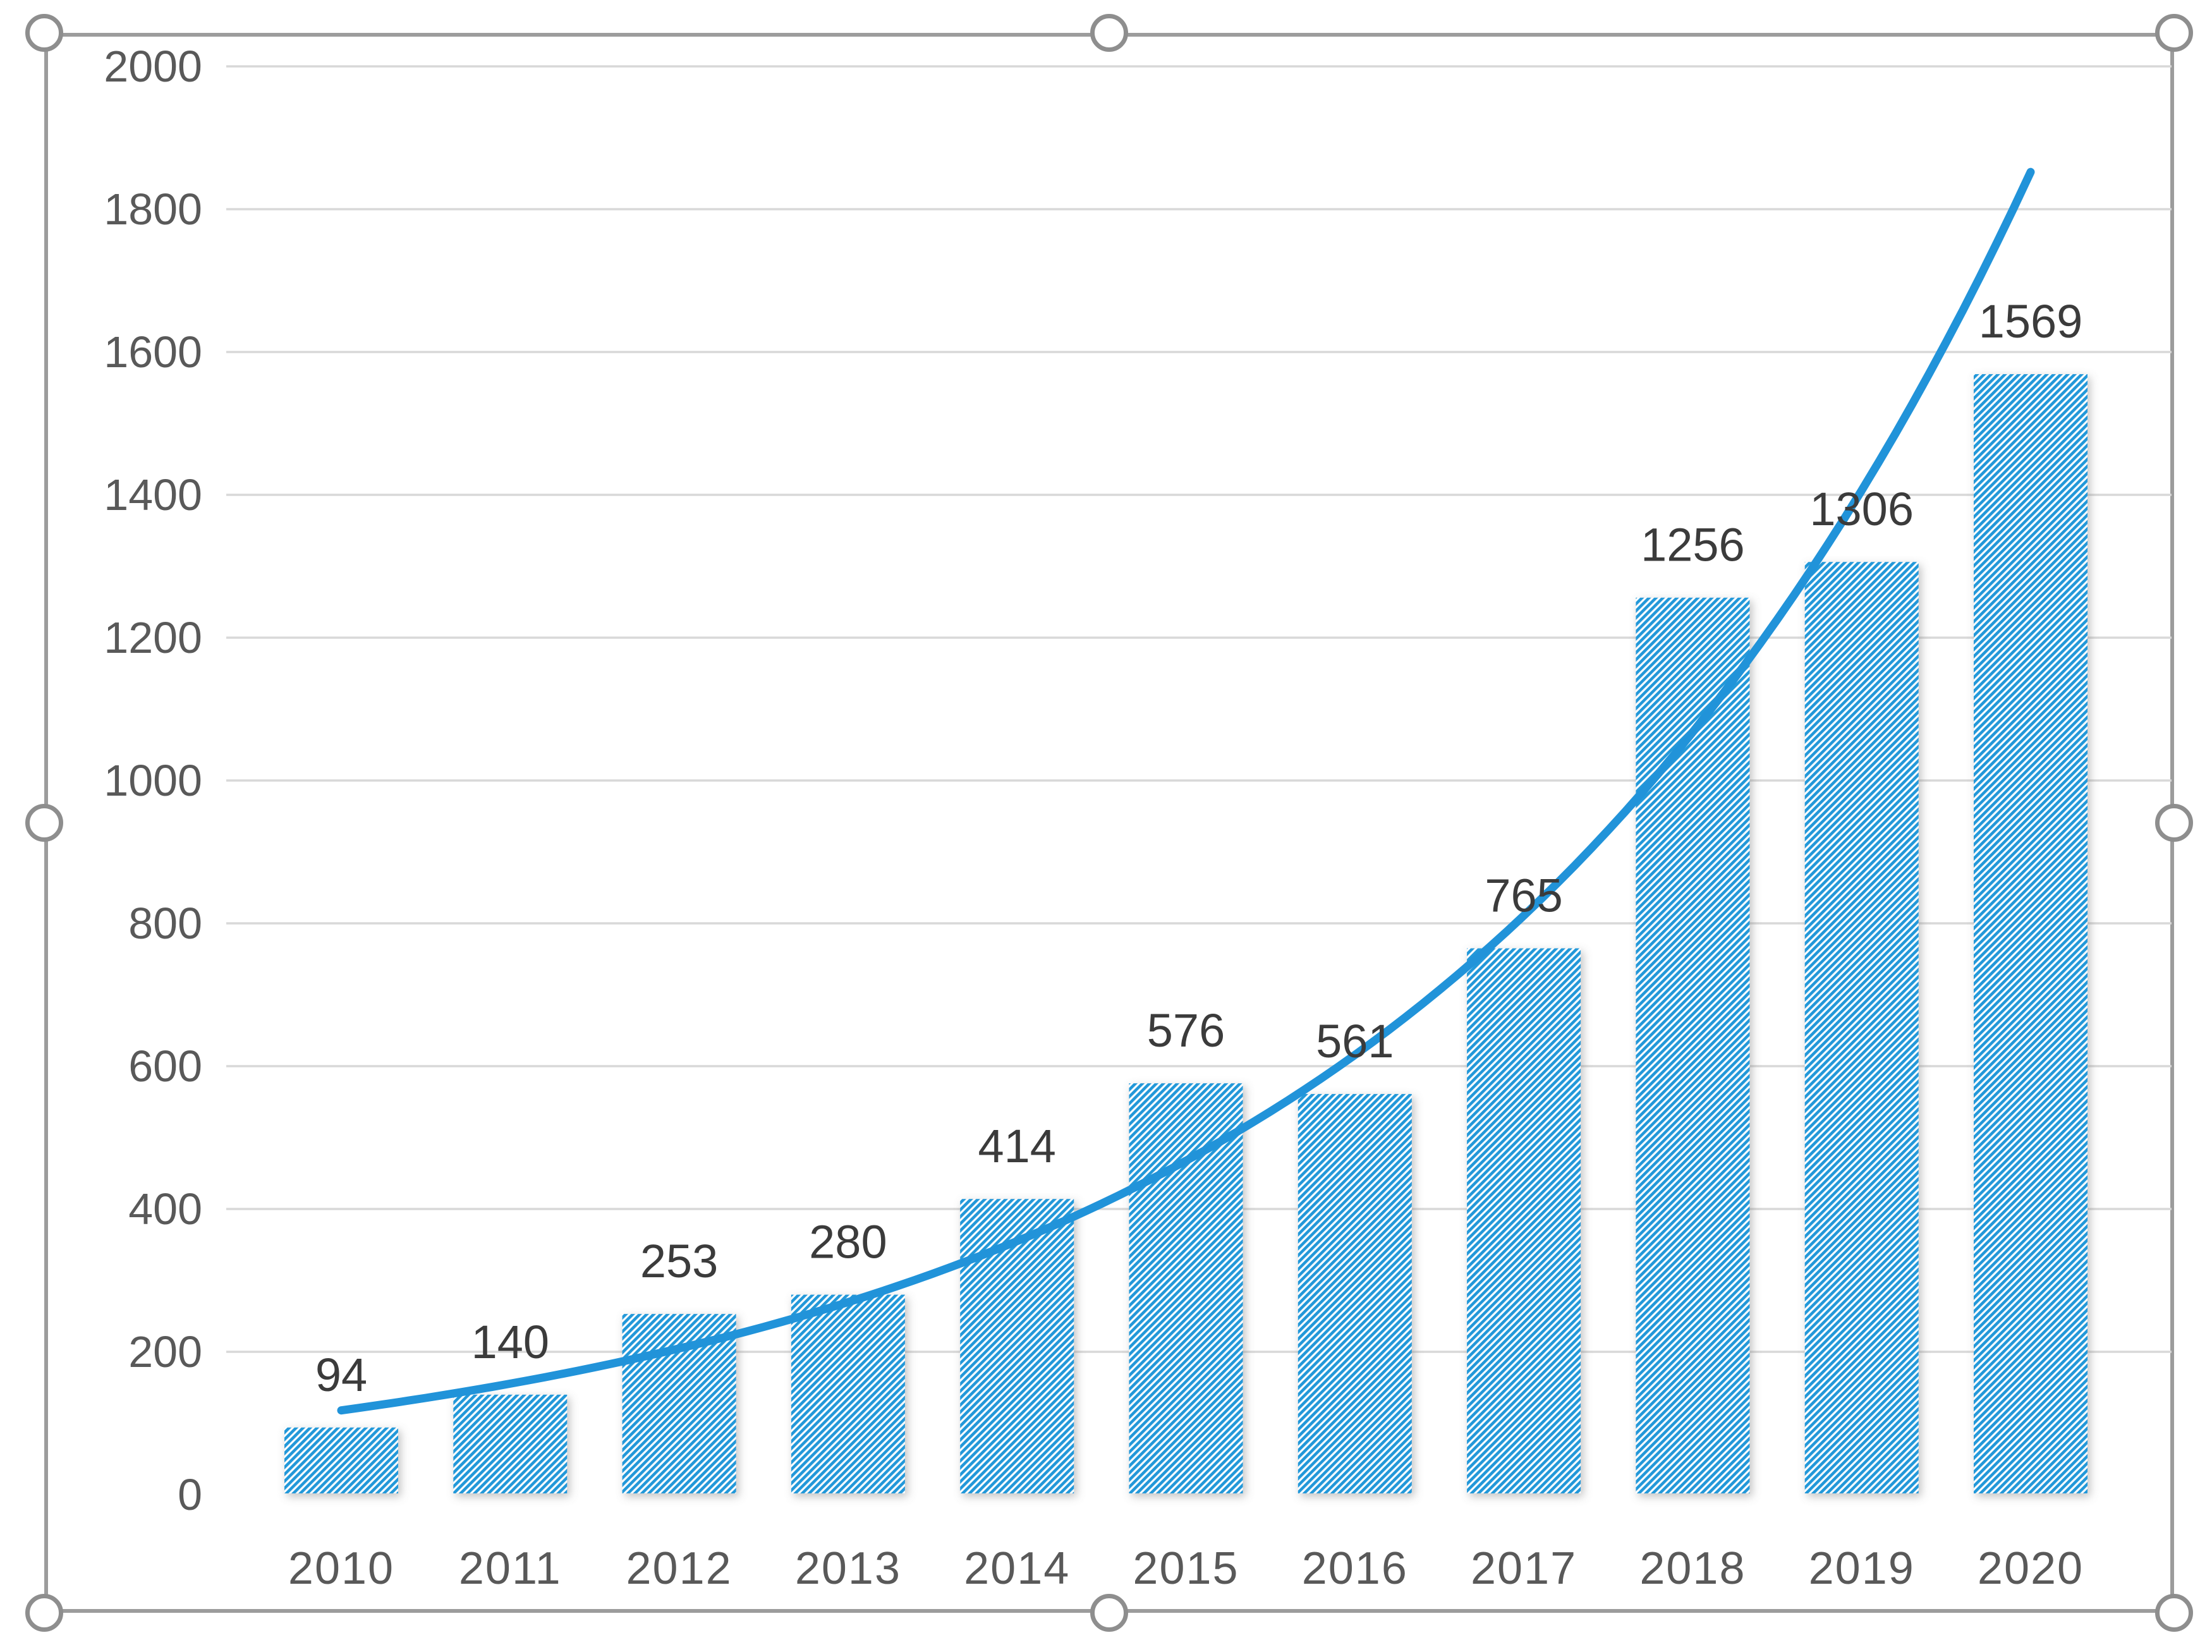 The width and height of the screenshot is (2212, 1652). I want to click on x-label-2012: 2012, so click(679, 1569).